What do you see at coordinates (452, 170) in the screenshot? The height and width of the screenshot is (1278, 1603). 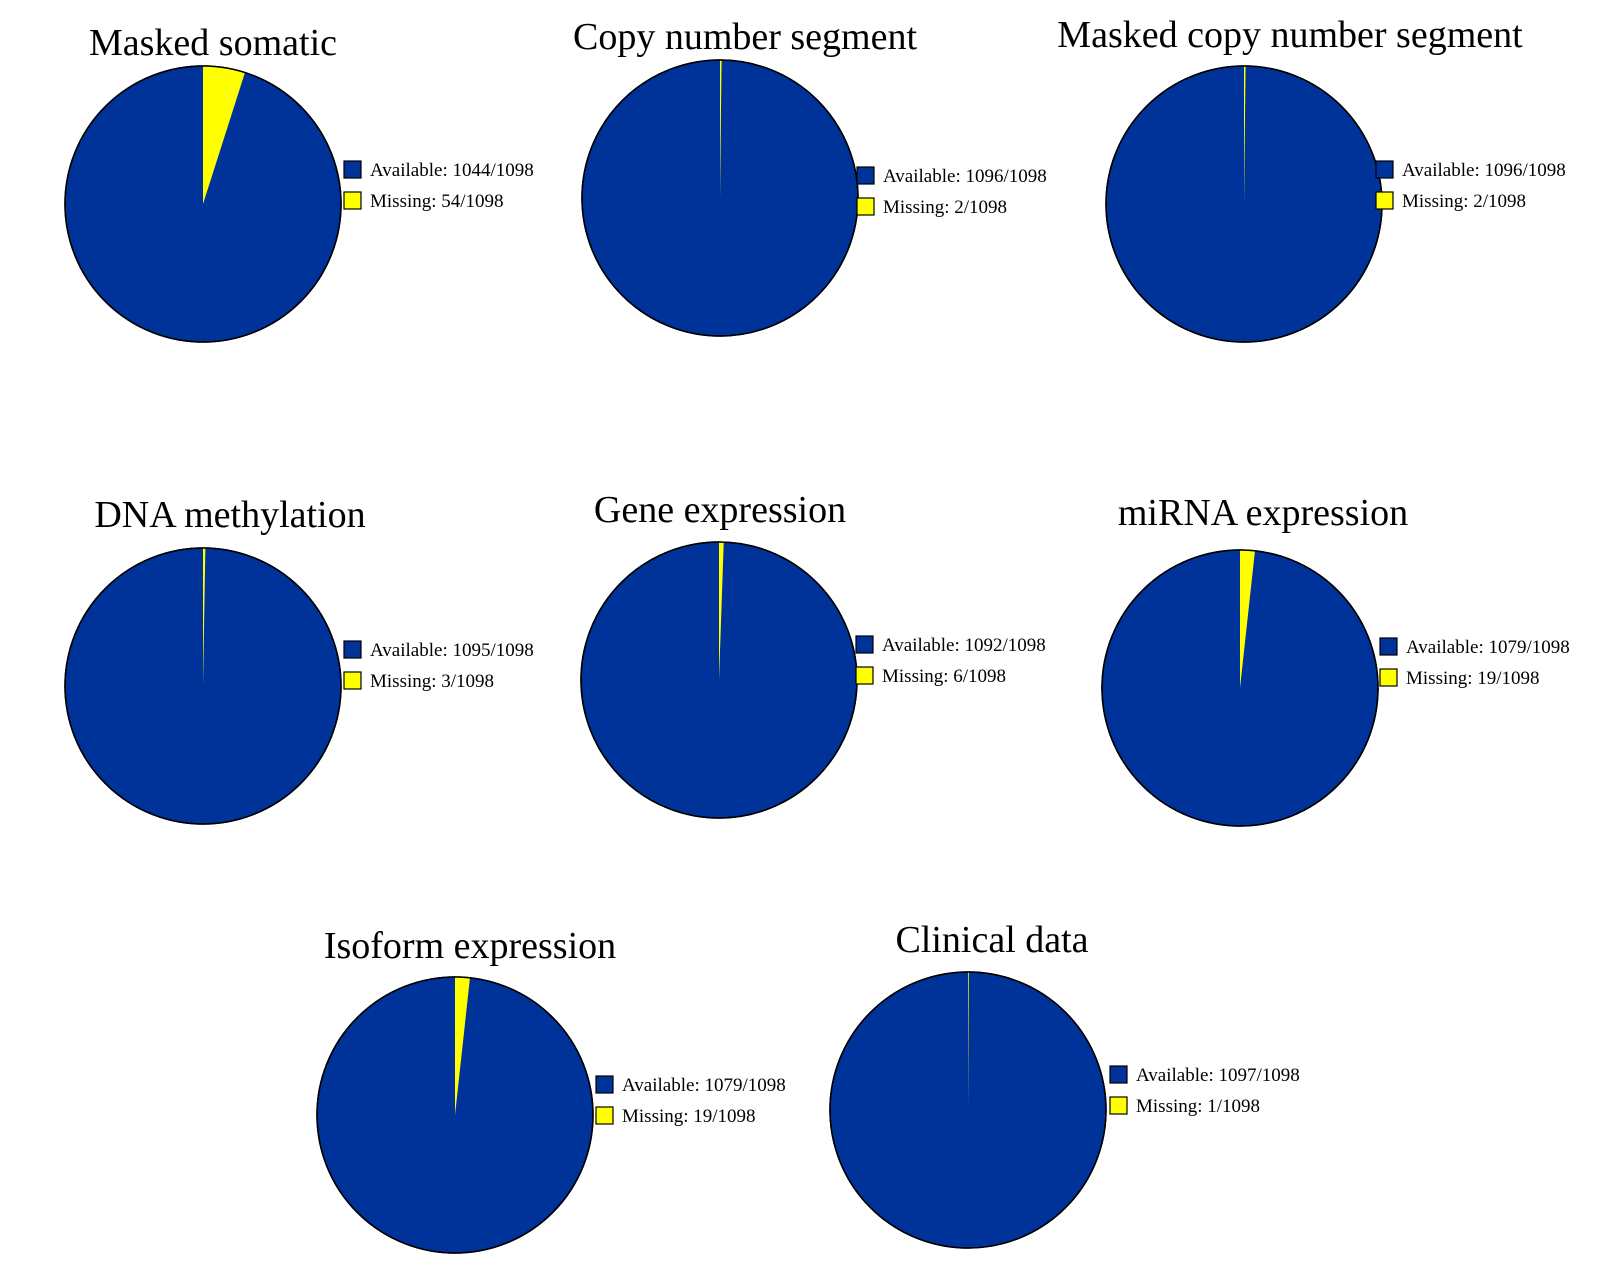 I see `legend-label-available: Available: 1044/1098` at bounding box center [452, 170].